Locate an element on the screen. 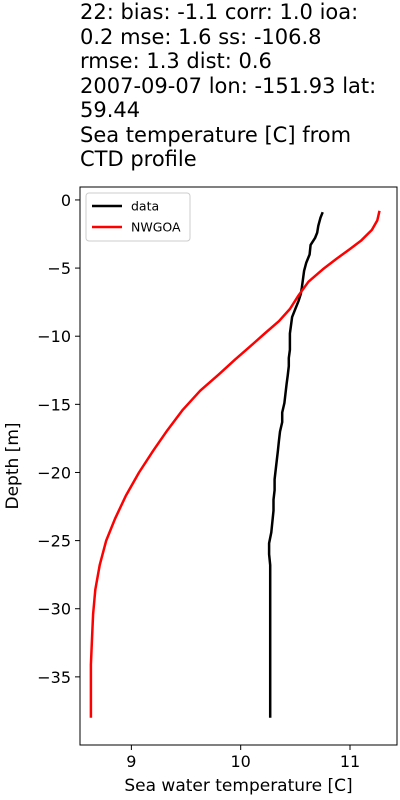 This screenshot has height=800, width=400. y-tick-label: −20 is located at coordinates (54, 472).